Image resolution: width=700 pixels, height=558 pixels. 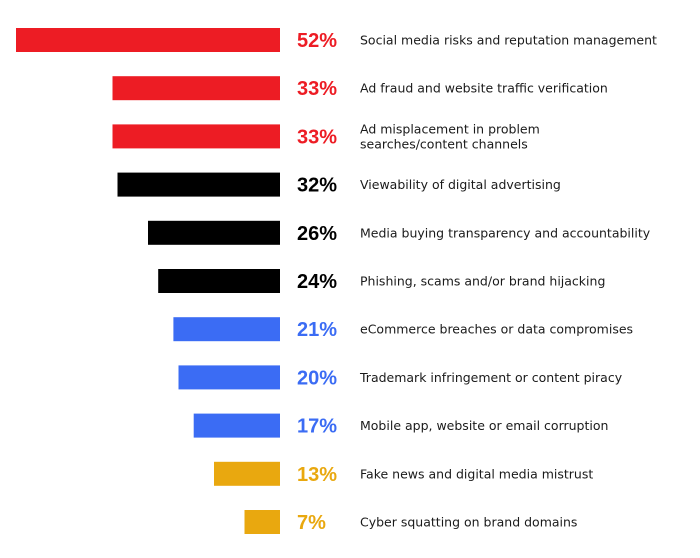 I want to click on value-label: 13%, so click(x=317, y=475).